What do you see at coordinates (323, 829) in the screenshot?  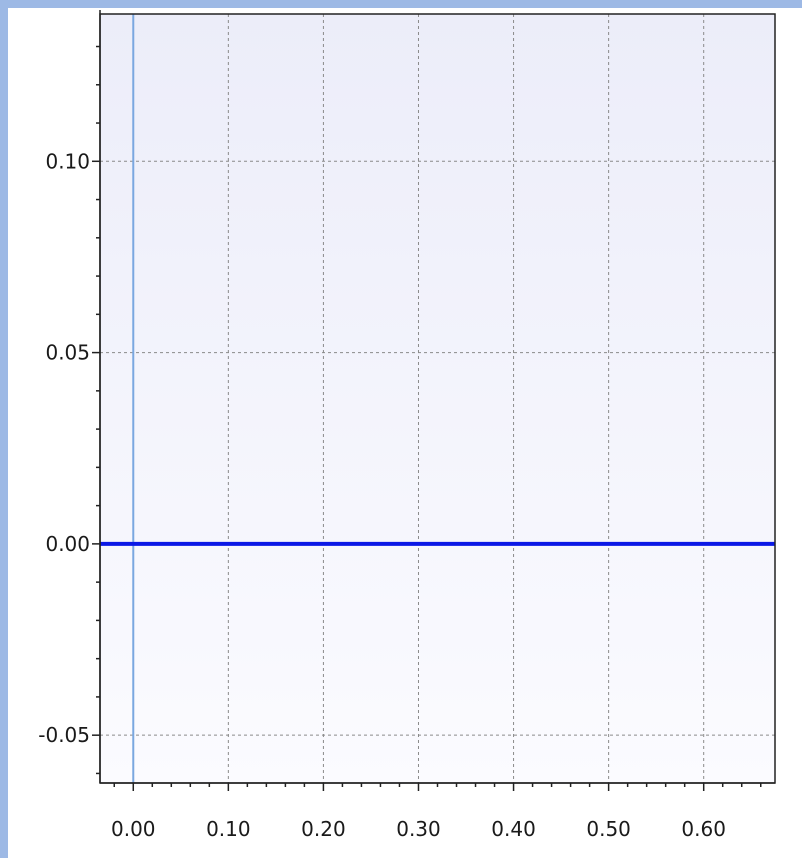 I see `x-tick-label: 0.20` at bounding box center [323, 829].